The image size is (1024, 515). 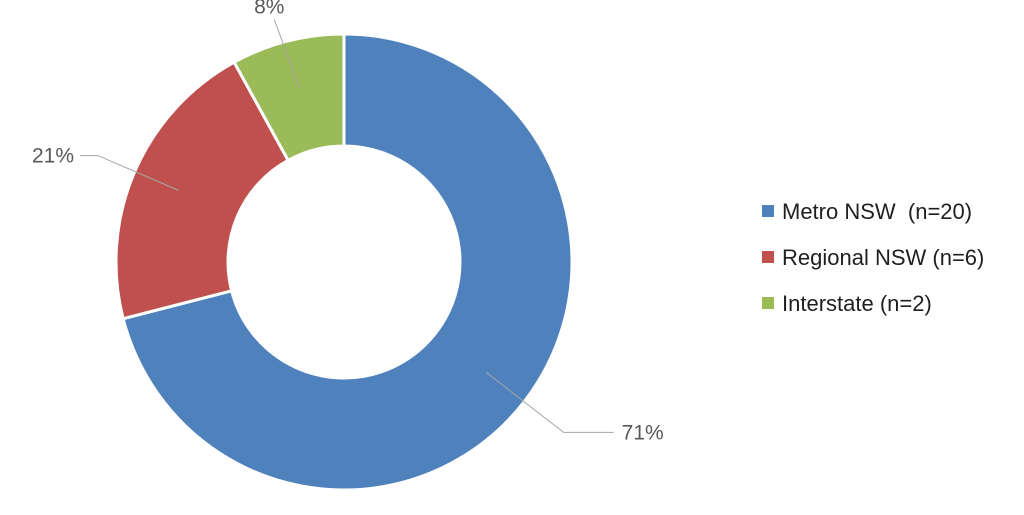 What do you see at coordinates (130, 173) in the screenshot?
I see `leader-line-regional-nsw` at bounding box center [130, 173].